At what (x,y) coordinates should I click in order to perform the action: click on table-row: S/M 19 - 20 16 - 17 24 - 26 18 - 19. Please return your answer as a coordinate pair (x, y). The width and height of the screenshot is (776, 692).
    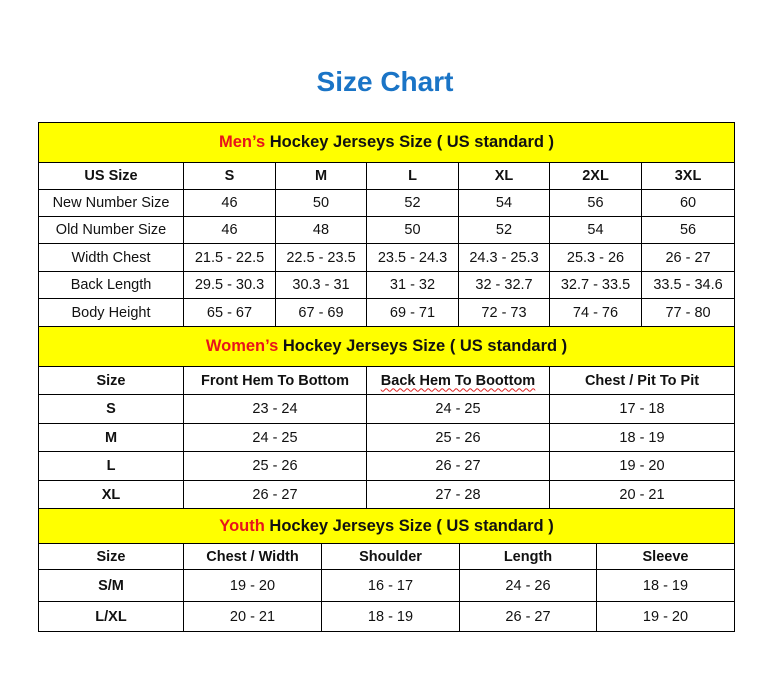
    Looking at the image, I should click on (387, 585).